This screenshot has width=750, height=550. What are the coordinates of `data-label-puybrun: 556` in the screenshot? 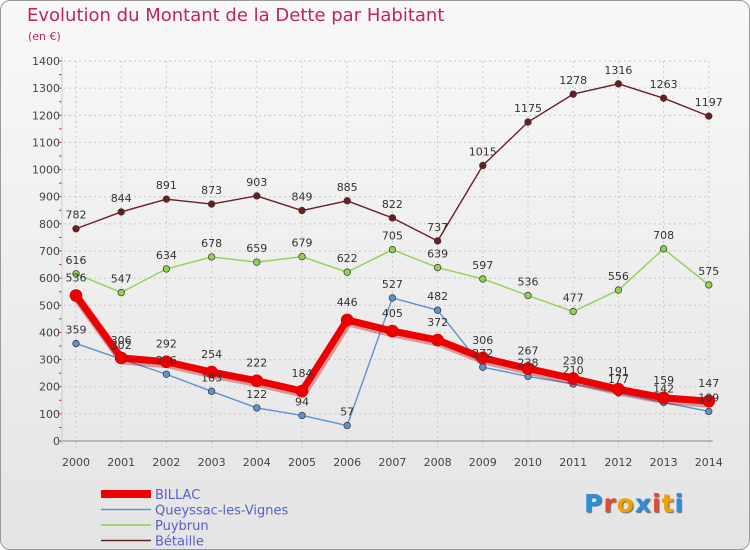 It's located at (618, 276).